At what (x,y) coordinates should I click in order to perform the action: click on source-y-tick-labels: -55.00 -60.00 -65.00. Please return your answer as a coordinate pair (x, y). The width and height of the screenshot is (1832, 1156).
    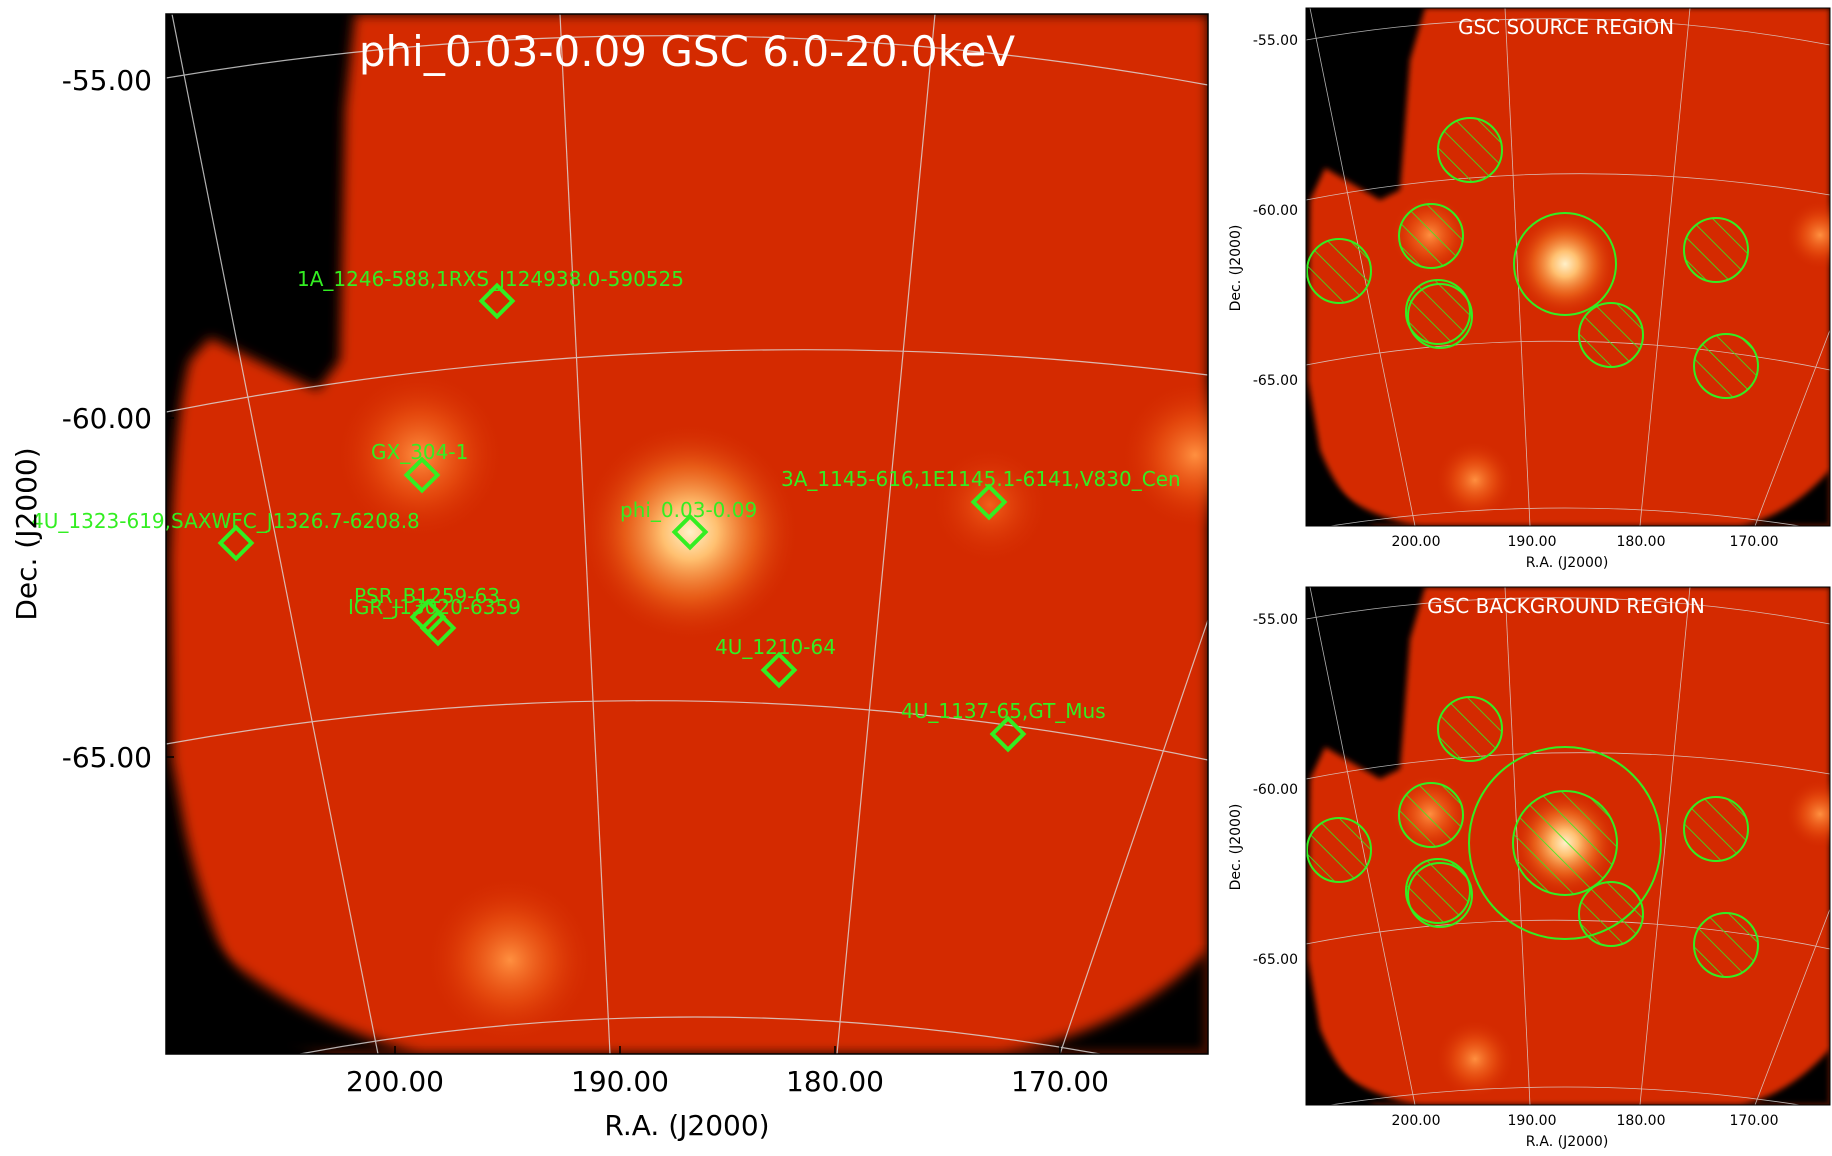
    Looking at the image, I should click on (1275, 211).